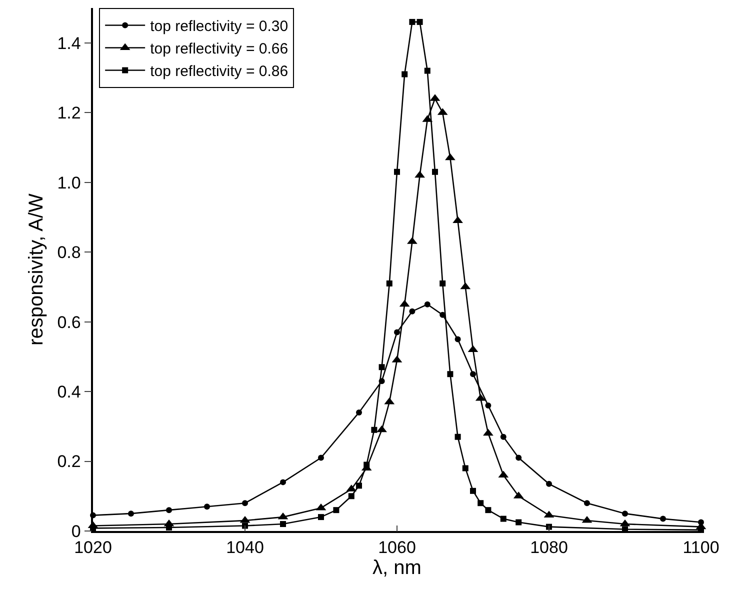  I want to click on y-tick-label: 0.4, so click(69, 392).